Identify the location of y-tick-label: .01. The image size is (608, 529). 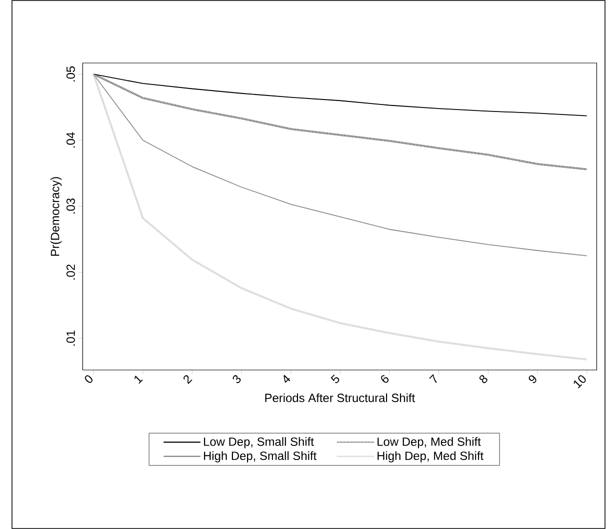
(70, 338).